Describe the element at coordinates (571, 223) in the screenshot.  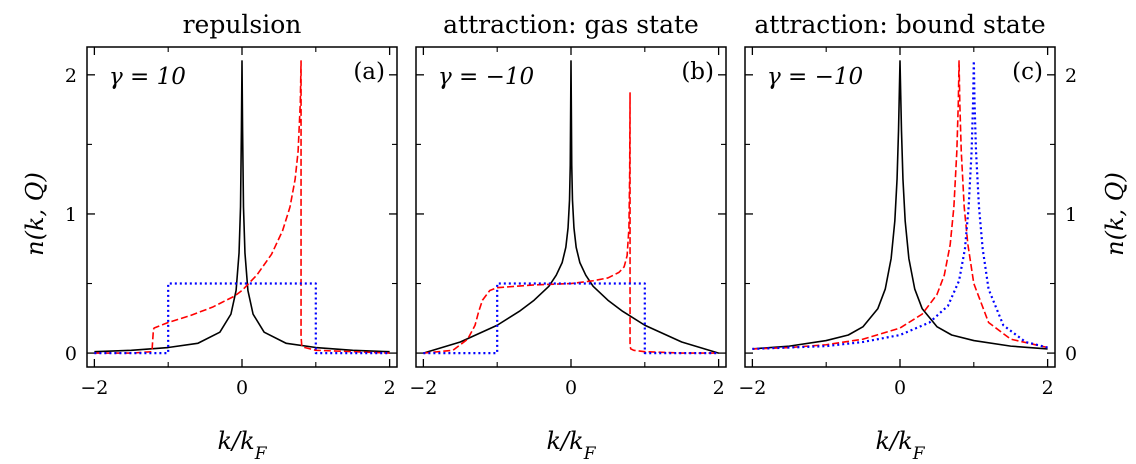
I see `series-line-dashed` at that location.